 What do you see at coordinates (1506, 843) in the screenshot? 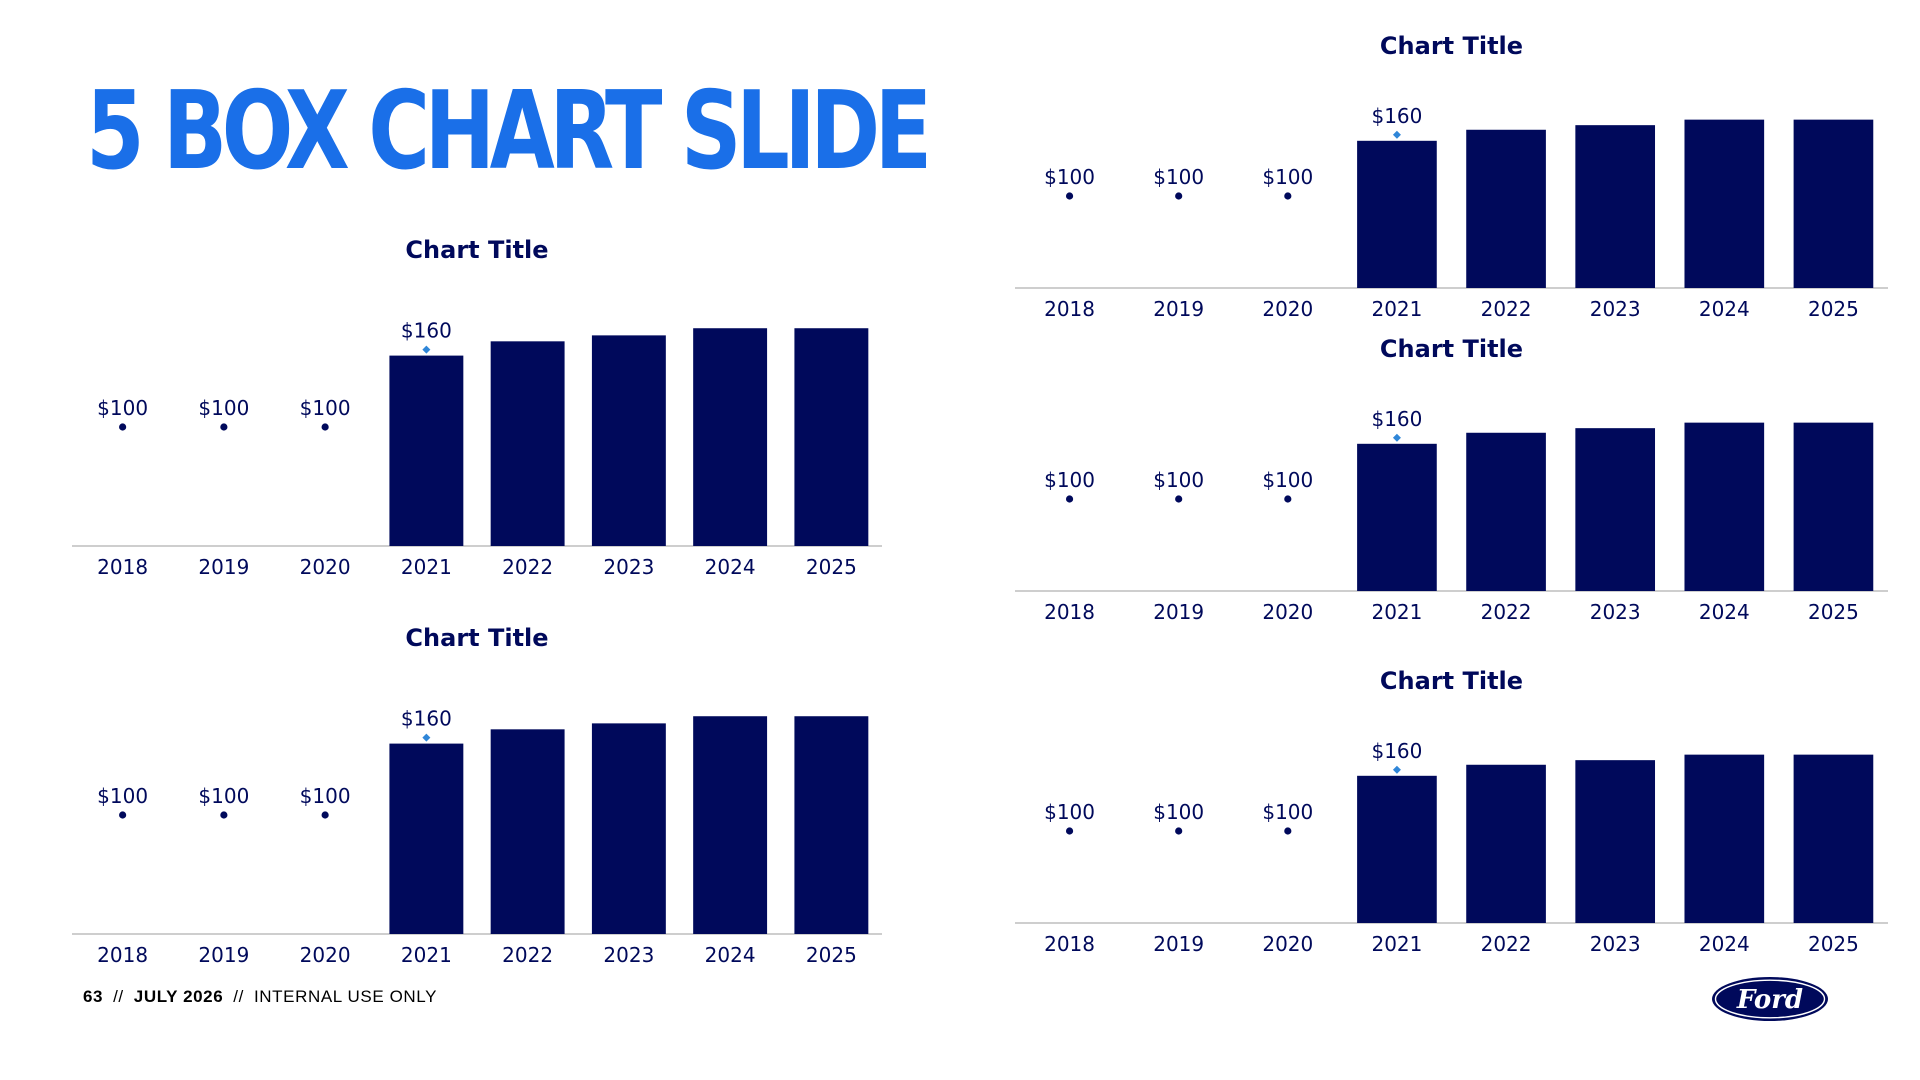
I see `bar-2022` at bounding box center [1506, 843].